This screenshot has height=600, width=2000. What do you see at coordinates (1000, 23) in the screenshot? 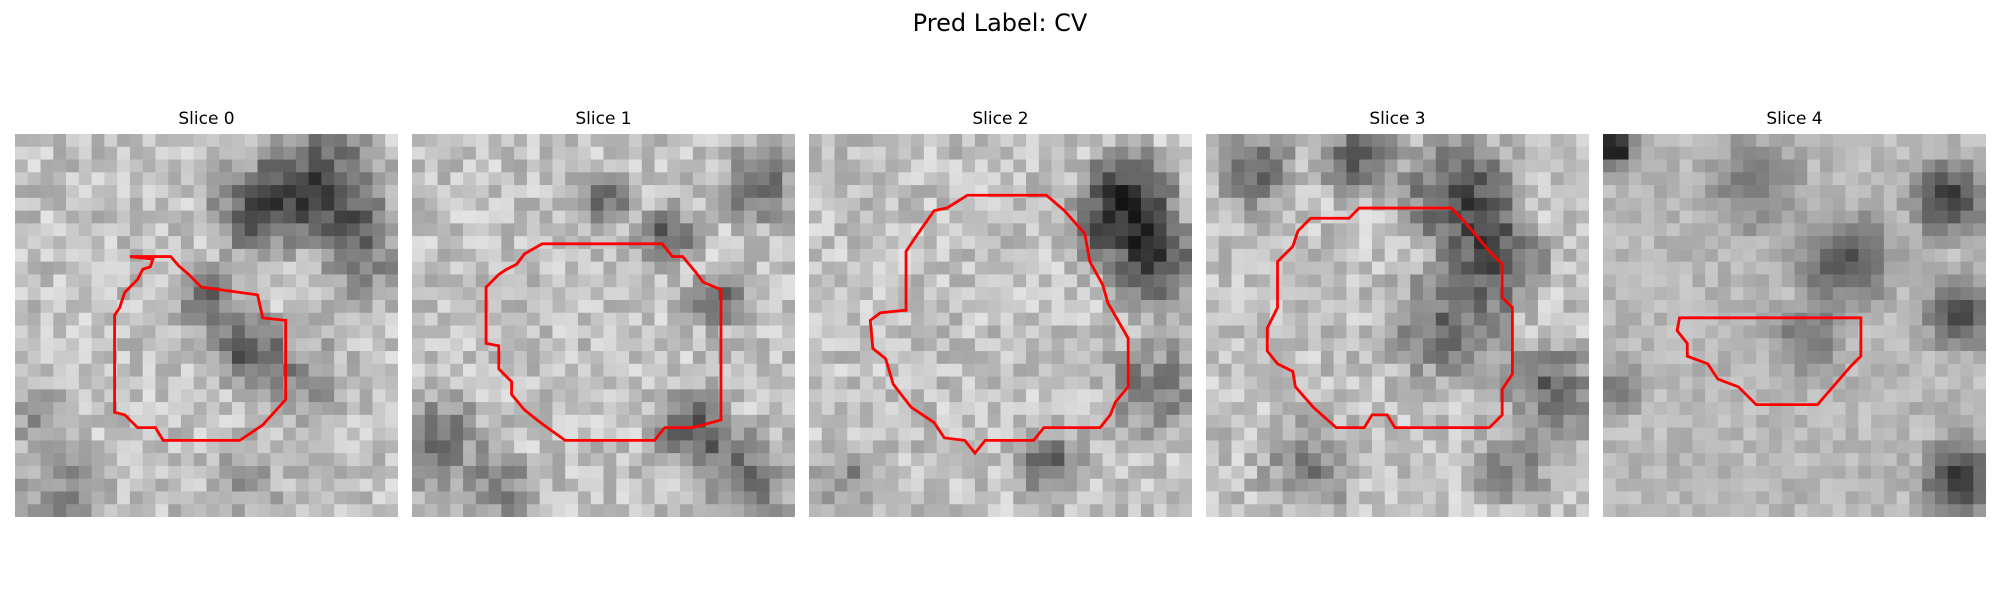
I see `figure-title: Pred Label: CV` at bounding box center [1000, 23].